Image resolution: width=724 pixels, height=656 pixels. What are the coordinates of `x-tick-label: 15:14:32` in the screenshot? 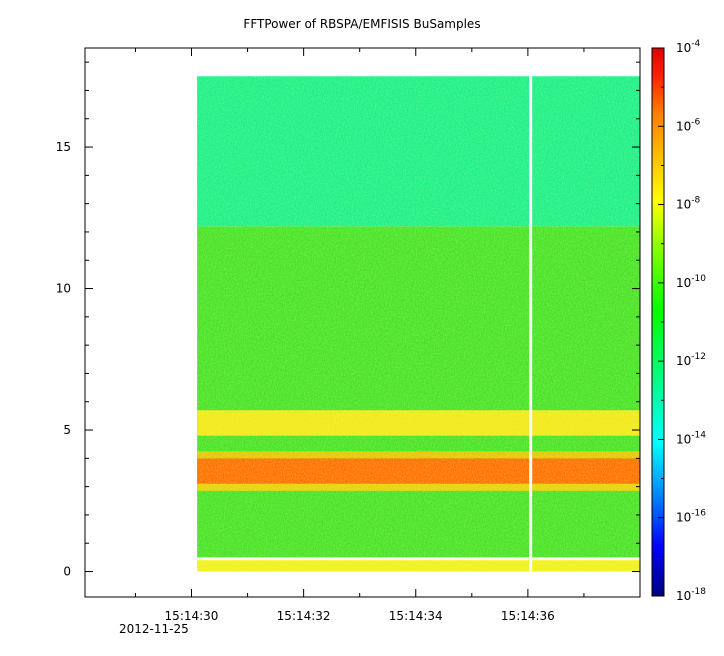 It's located at (304, 616).